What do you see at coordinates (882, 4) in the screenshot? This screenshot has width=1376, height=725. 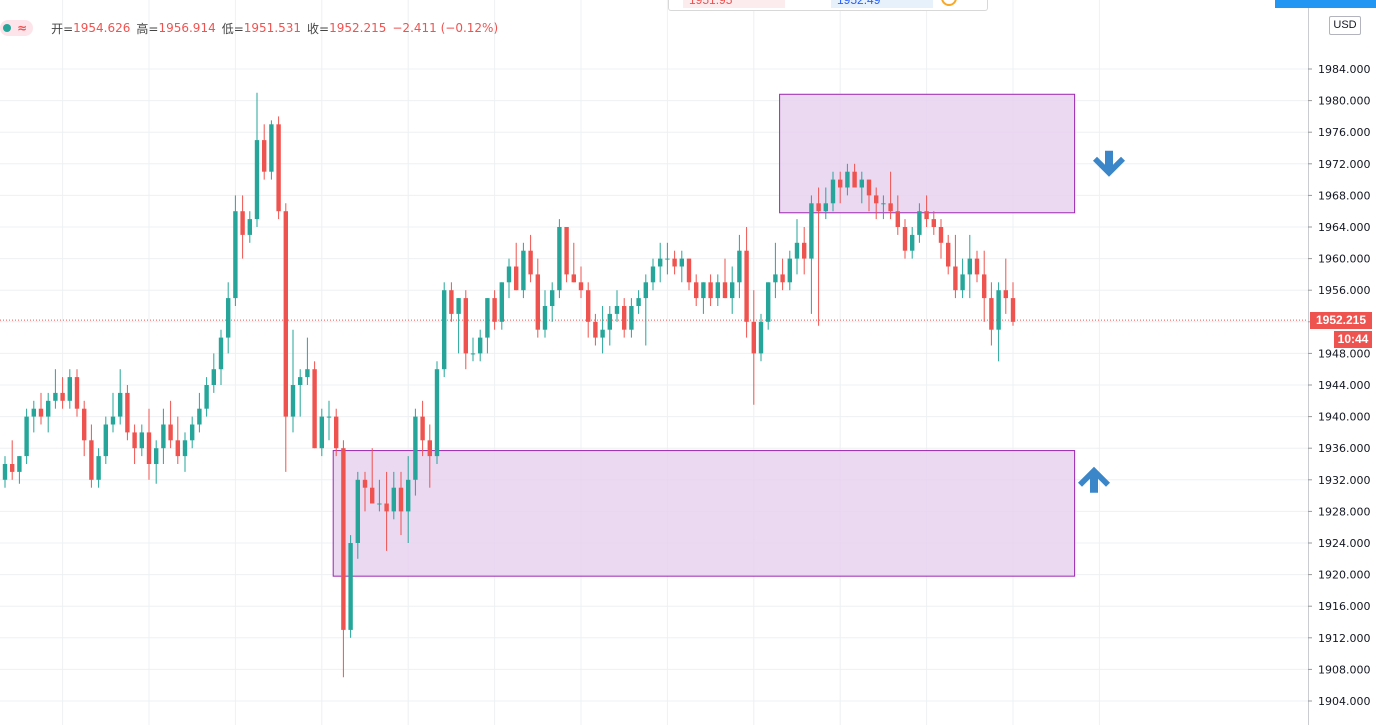 I see `buy-price-button: 1952.49` at bounding box center [882, 4].